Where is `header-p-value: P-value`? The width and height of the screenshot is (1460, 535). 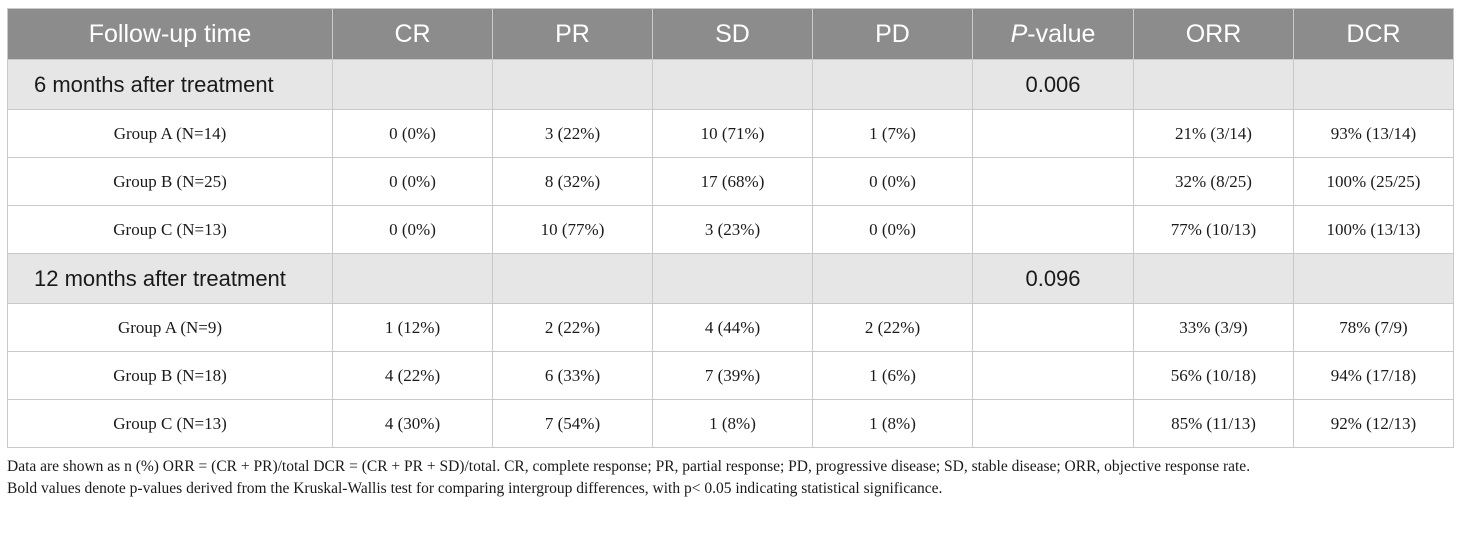
header-p-value: P-value is located at coordinates (1053, 34).